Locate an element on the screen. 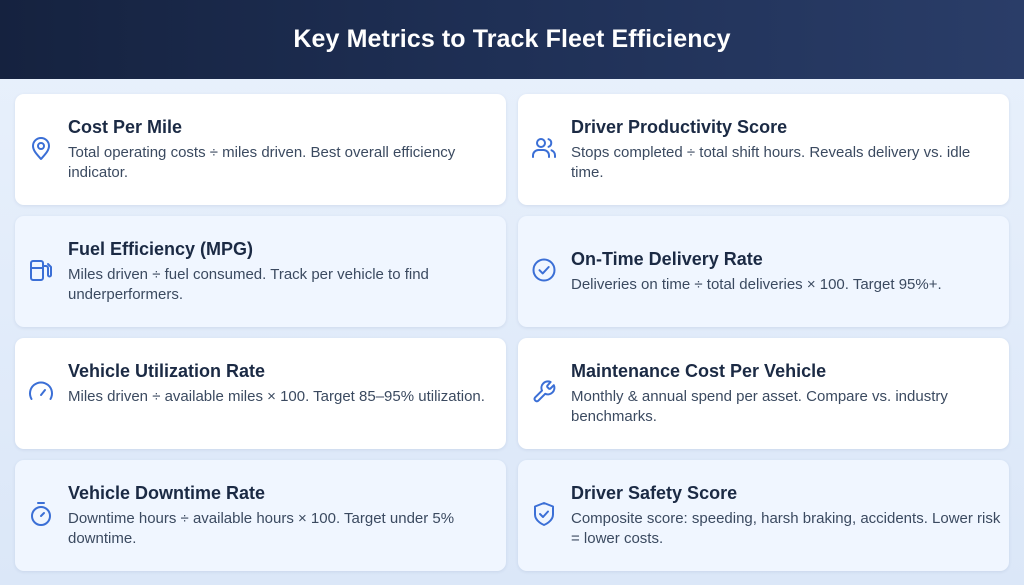 Image resolution: width=1024 pixels, height=585 pixels. metric-title: Vehicle Downtime Rate is located at coordinates (167, 493).